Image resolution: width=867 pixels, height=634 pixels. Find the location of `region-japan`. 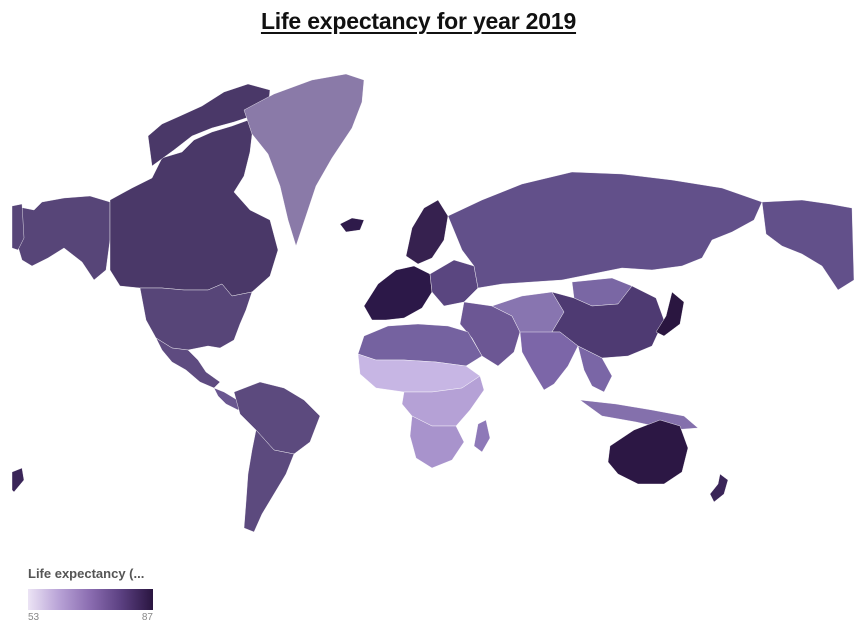

region-japan is located at coordinates (670, 314).